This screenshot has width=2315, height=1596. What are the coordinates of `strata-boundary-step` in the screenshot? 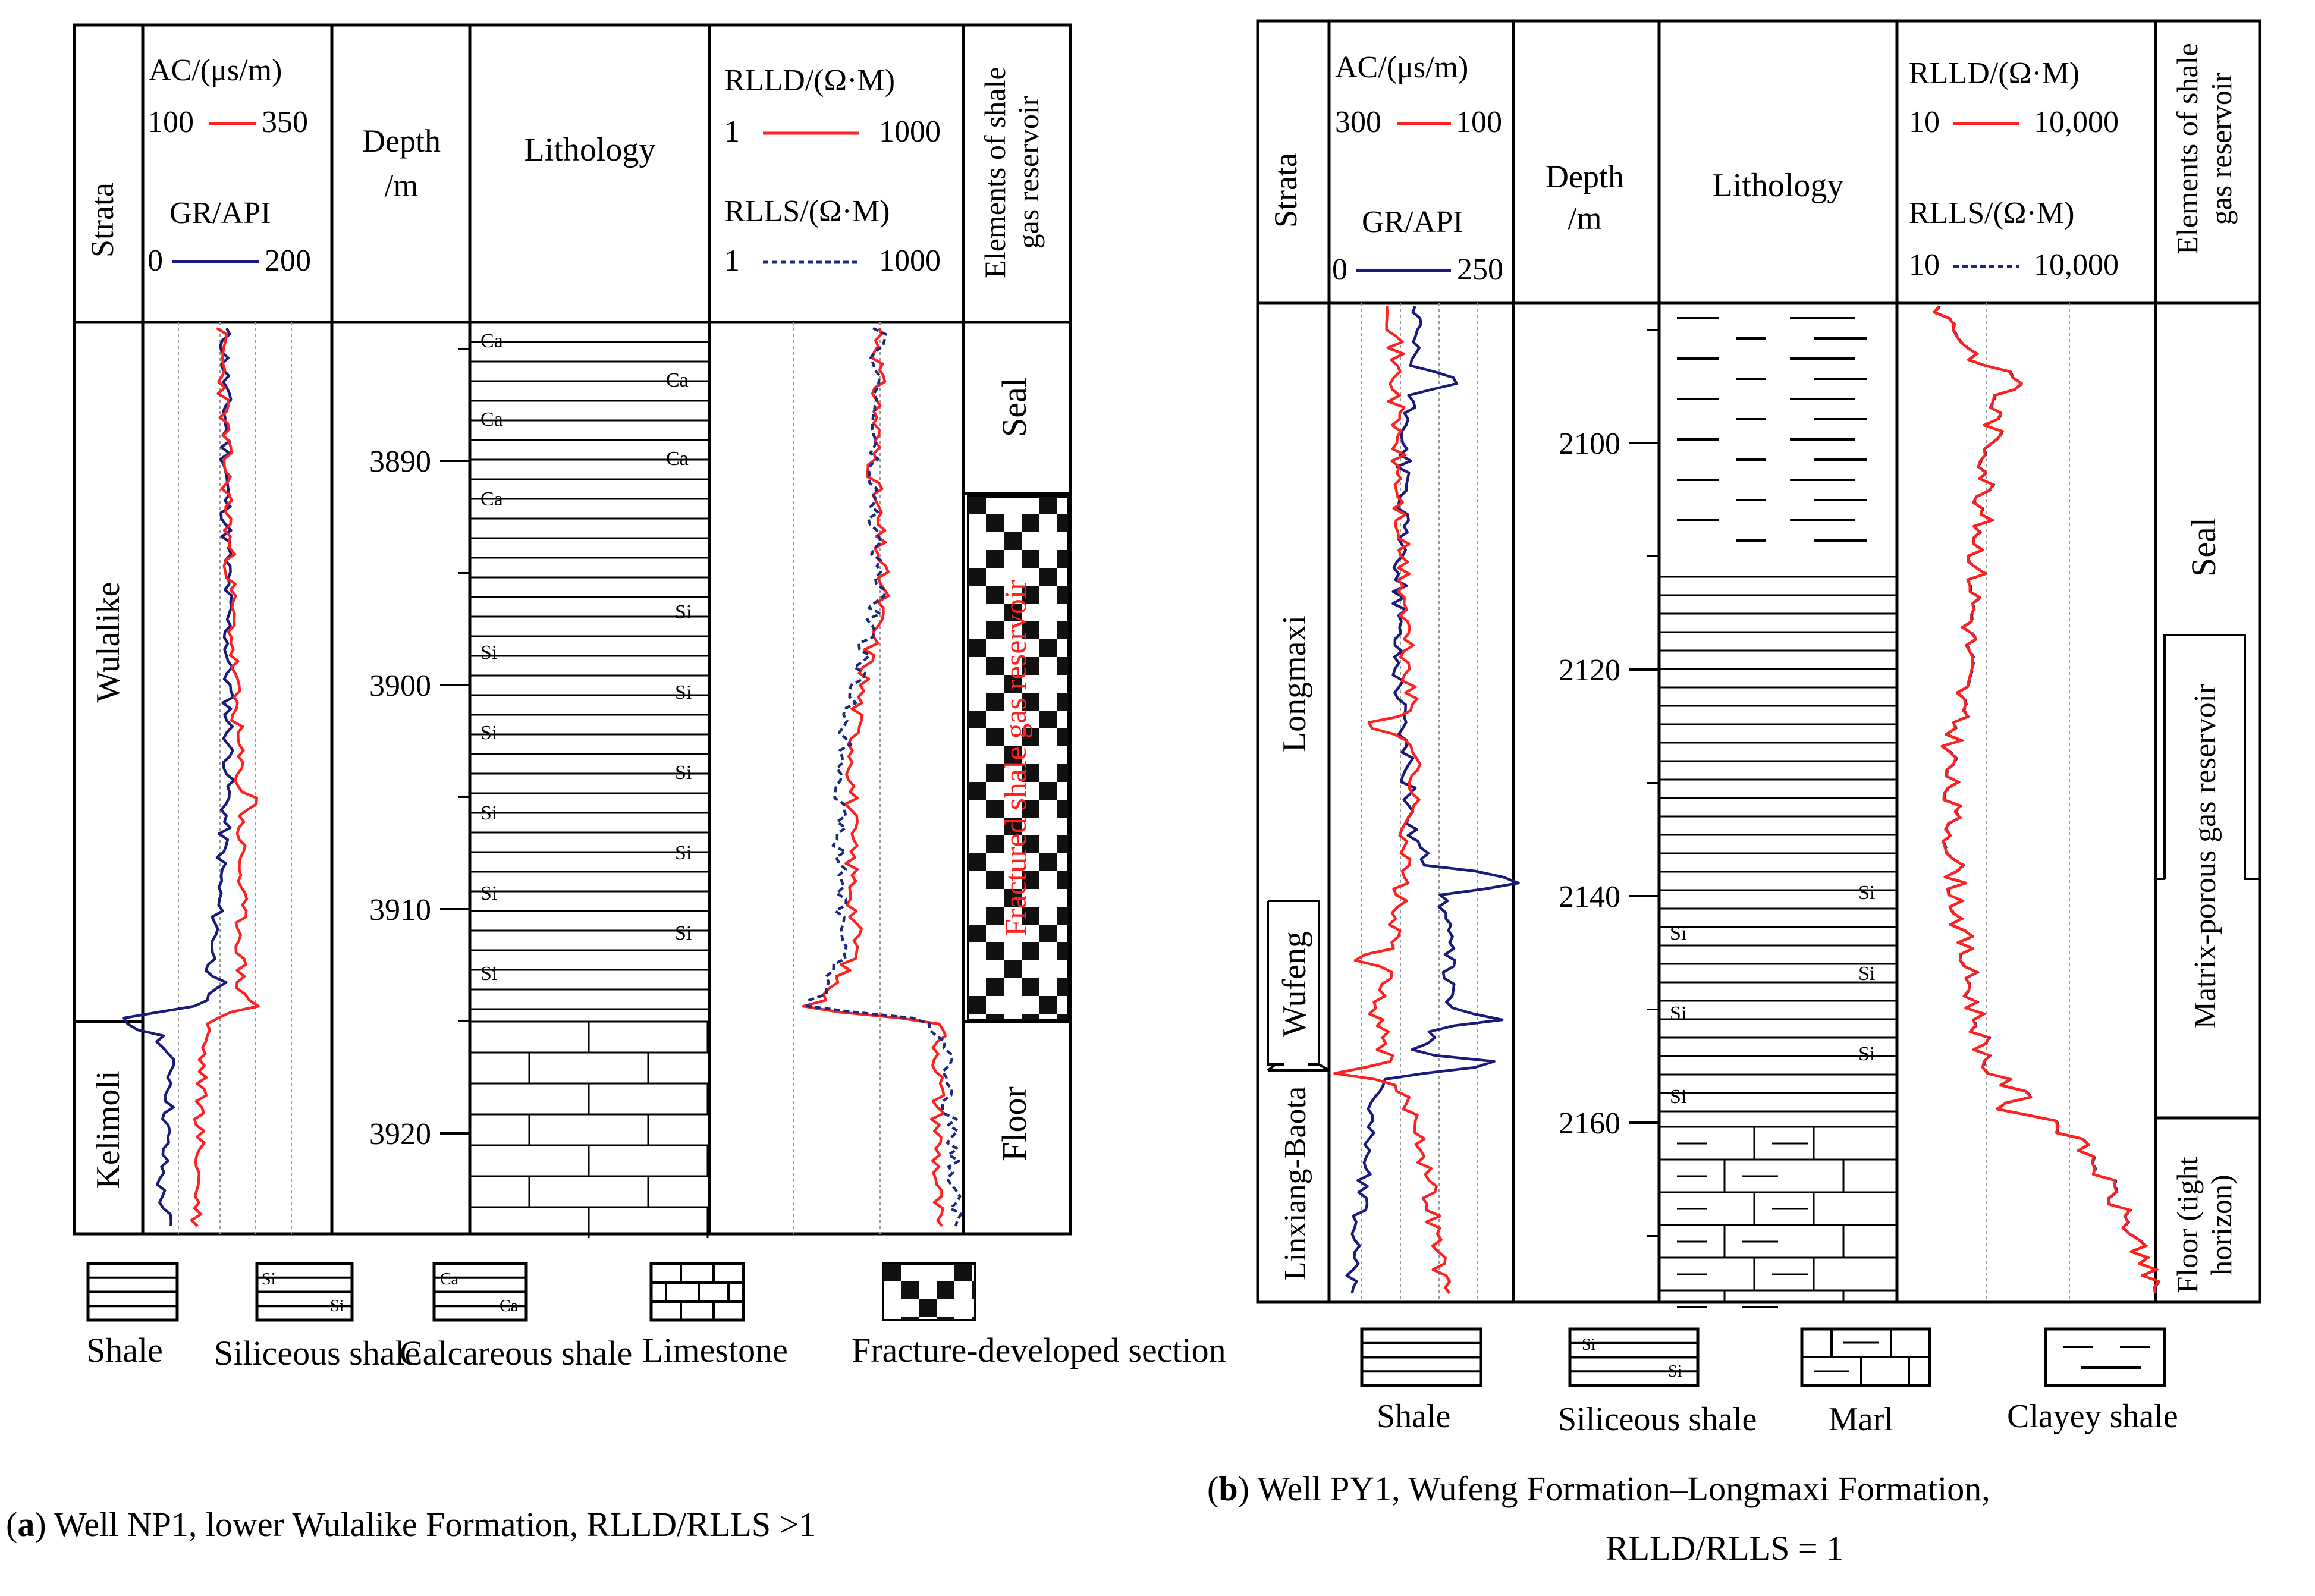 It's located at (1298, 1067).